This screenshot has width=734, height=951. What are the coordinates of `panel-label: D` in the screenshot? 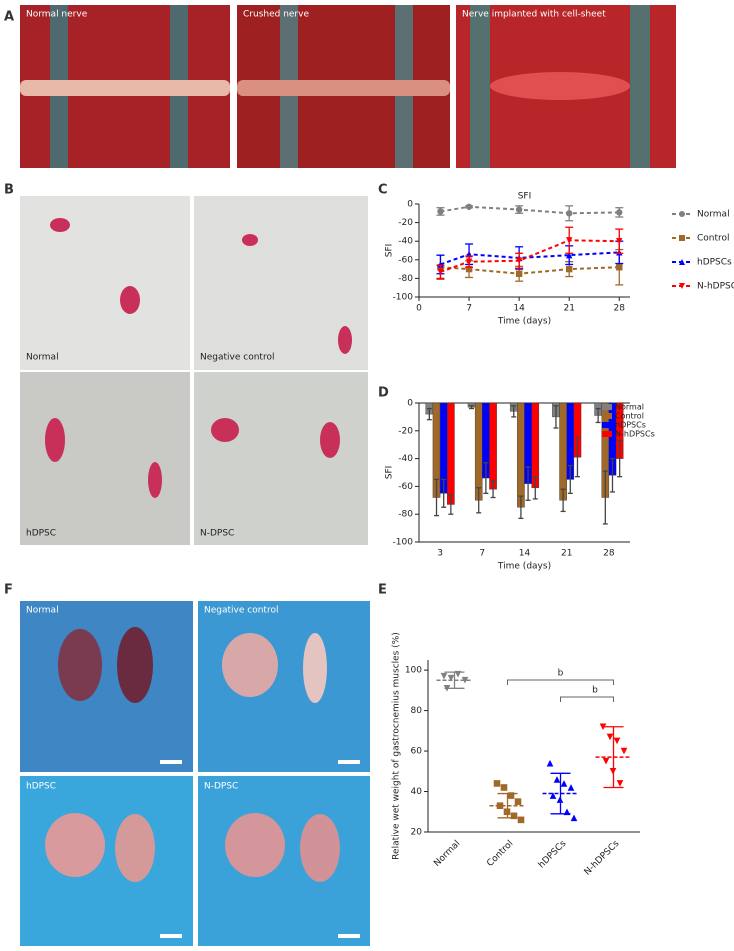 It's located at (383, 393).